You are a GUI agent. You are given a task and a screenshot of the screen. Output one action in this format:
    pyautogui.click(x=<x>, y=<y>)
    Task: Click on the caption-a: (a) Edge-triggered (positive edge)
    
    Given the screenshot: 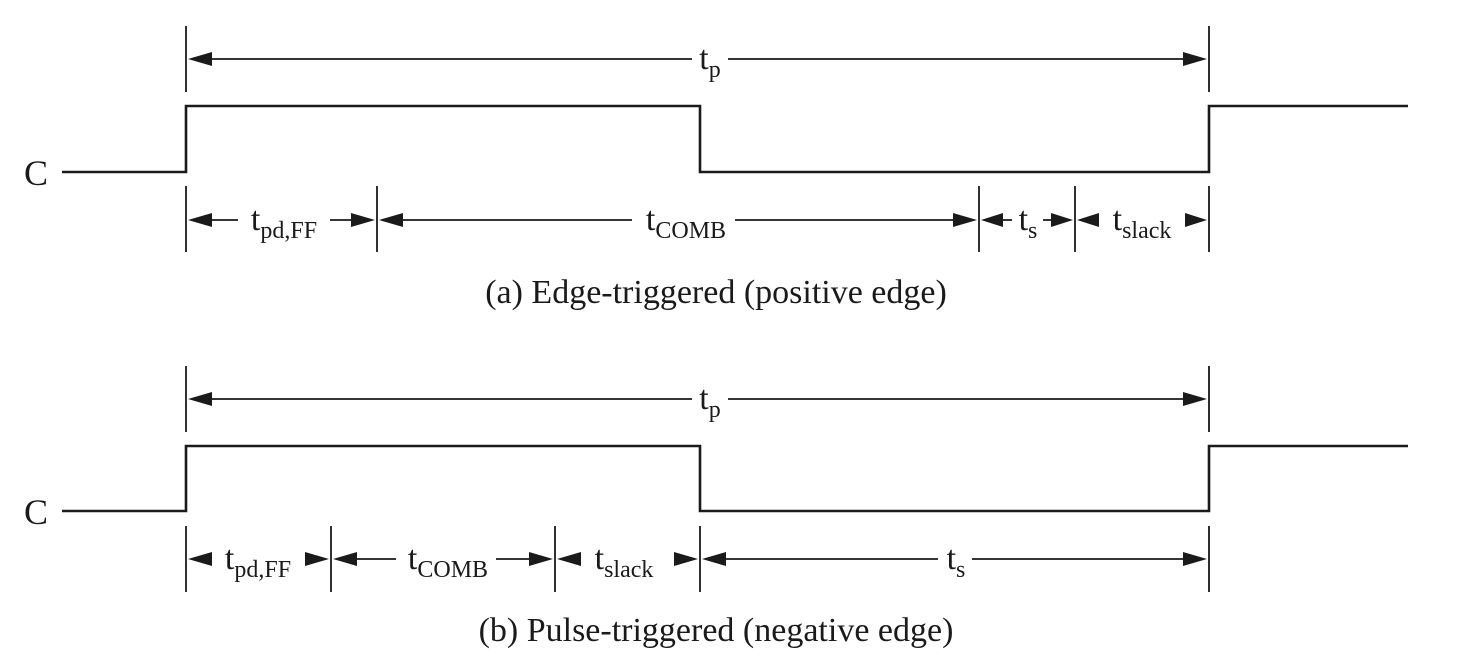 What is the action you would take?
    pyautogui.click(x=716, y=292)
    